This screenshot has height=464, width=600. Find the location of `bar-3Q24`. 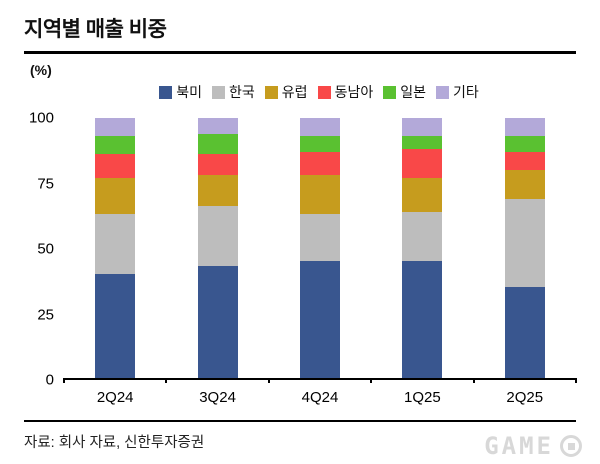

bar-3Q24 is located at coordinates (217, 248).